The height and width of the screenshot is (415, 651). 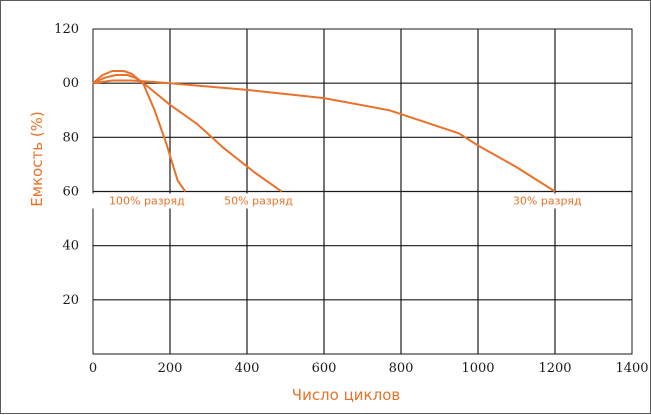 I want to click on series-labels: 100% разряд 50% разряд 30% разряд, so click(x=347, y=201).